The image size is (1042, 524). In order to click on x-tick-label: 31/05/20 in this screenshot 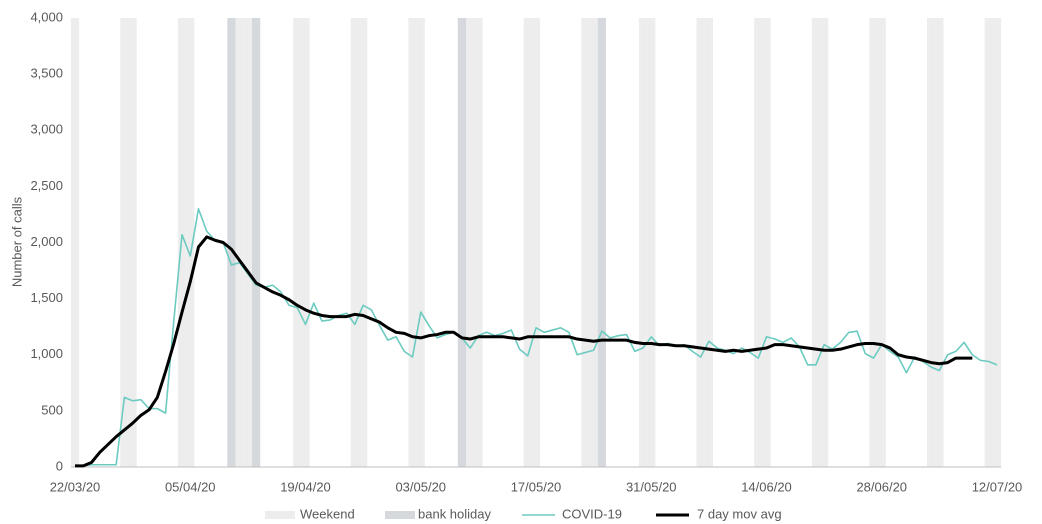, I will do `click(651, 486)`.